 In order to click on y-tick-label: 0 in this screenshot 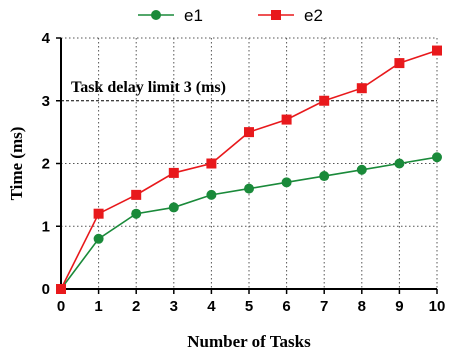, I will do `click(46, 289)`.